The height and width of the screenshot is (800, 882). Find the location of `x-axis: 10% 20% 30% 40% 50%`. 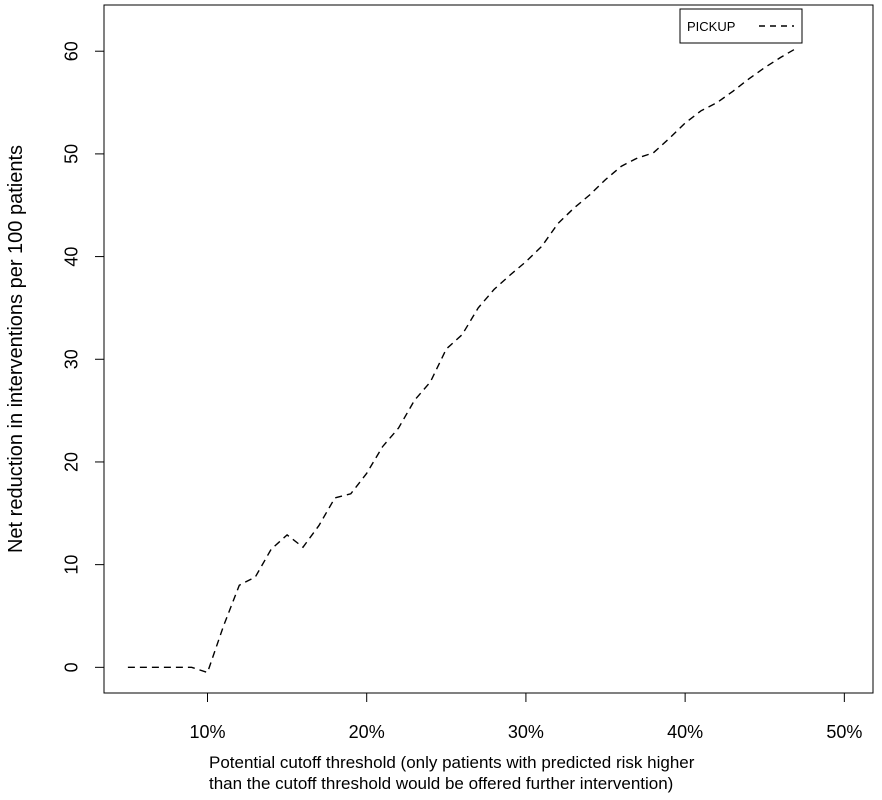

x-axis: 10% 20% 30% 40% 50% is located at coordinates (525, 717).